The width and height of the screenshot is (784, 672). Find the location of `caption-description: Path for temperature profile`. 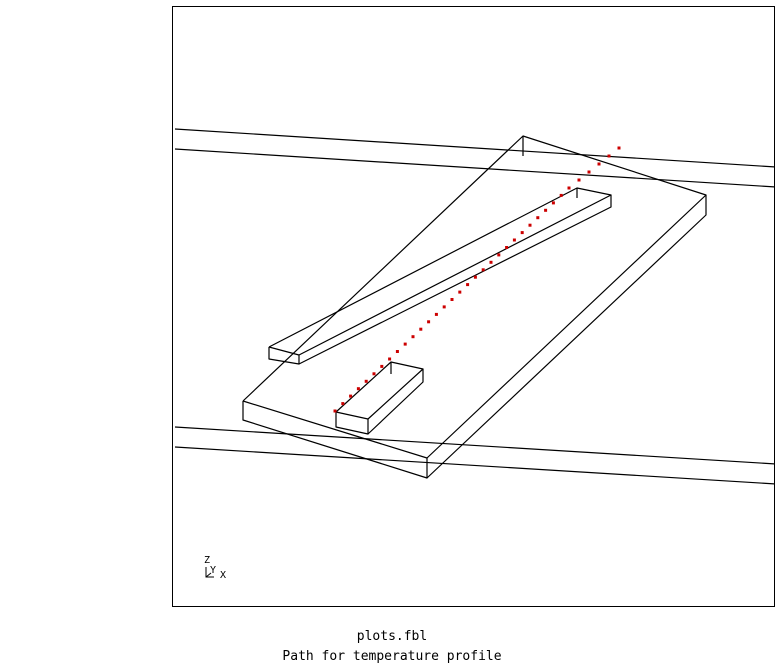

caption-description: Path for temperature profile is located at coordinates (392, 656).